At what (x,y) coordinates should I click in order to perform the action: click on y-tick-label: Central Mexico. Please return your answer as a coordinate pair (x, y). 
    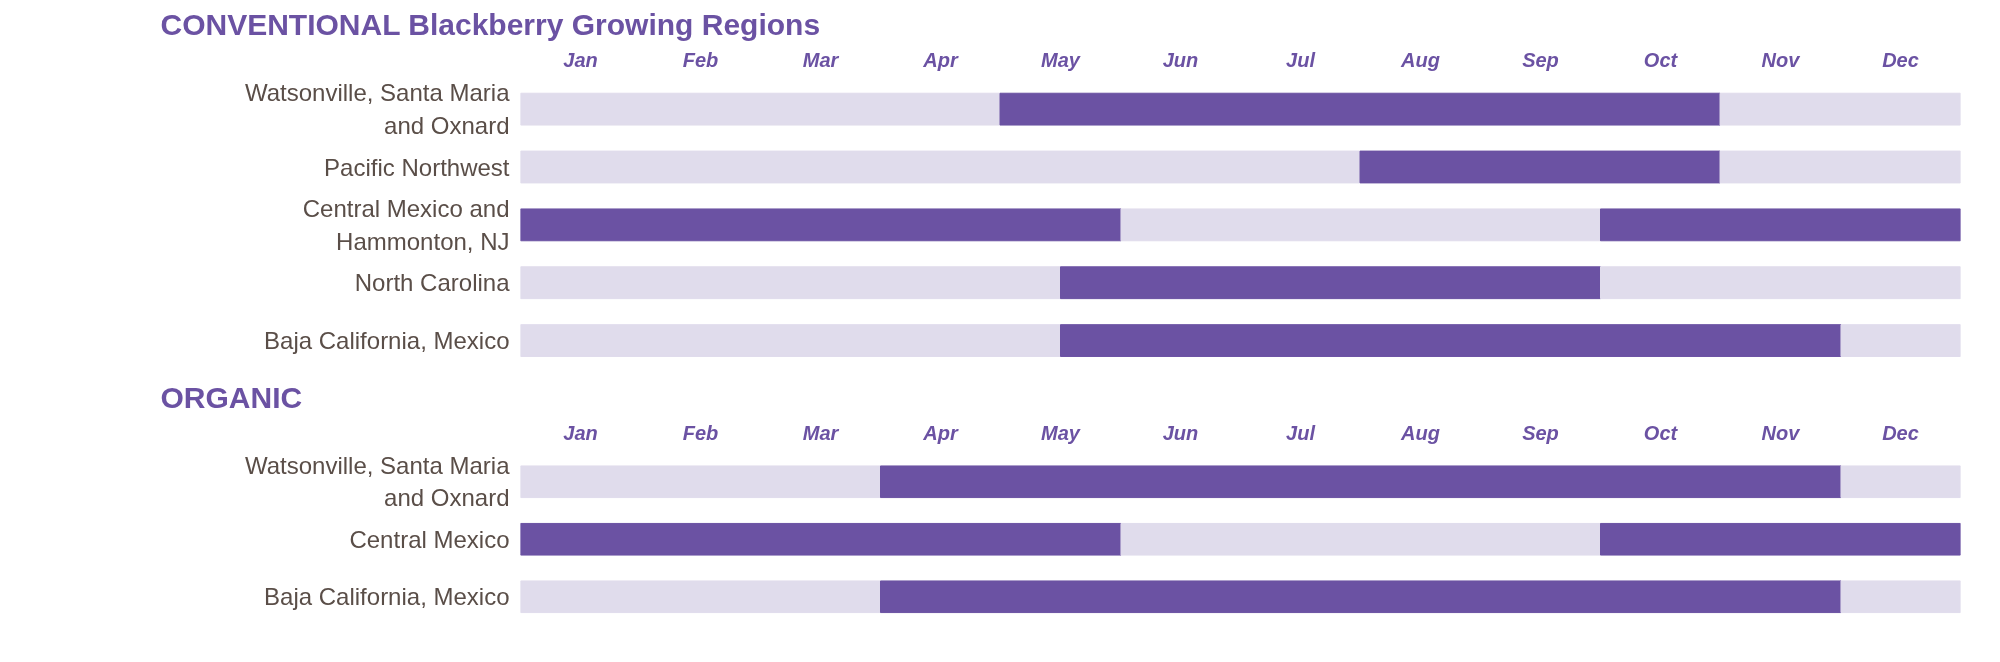
    Looking at the image, I should click on (429, 539).